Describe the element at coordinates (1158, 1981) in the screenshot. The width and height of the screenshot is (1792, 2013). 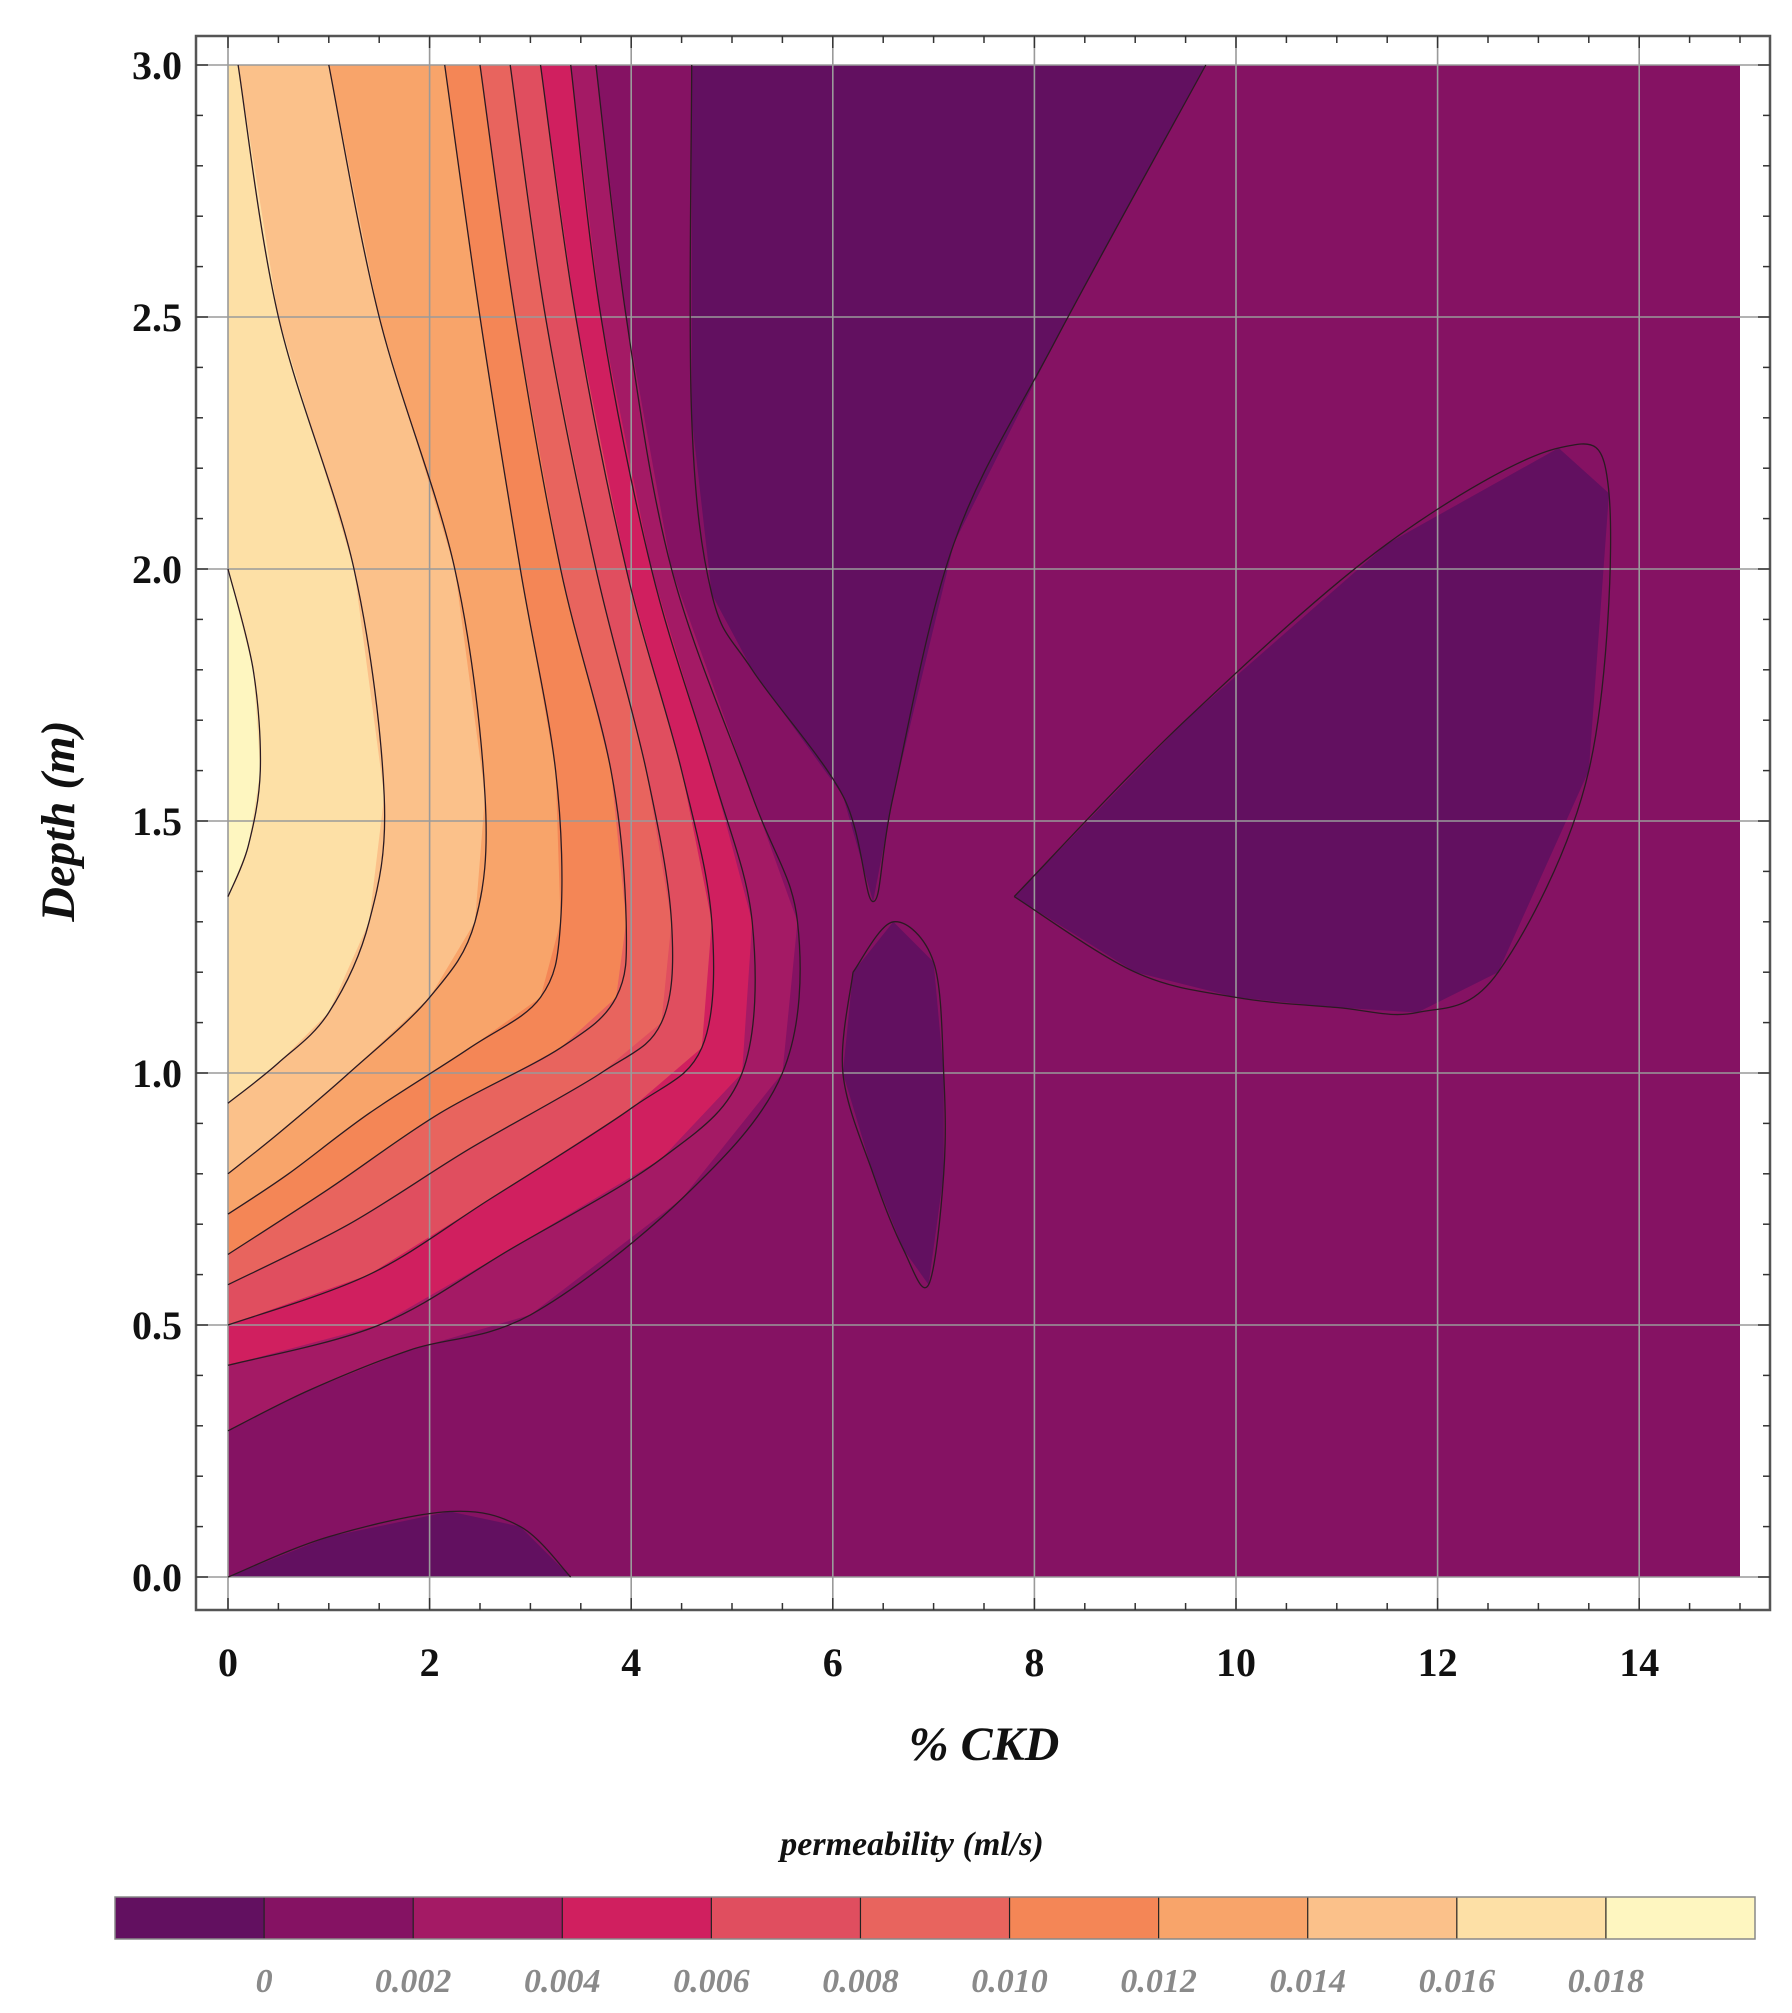
I see `colorbar-tick-label: 0.012` at that location.